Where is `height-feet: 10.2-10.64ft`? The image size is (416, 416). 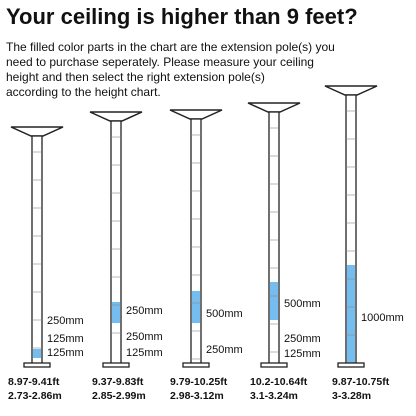
height-feet: 10.2-10.64ft is located at coordinates (279, 382).